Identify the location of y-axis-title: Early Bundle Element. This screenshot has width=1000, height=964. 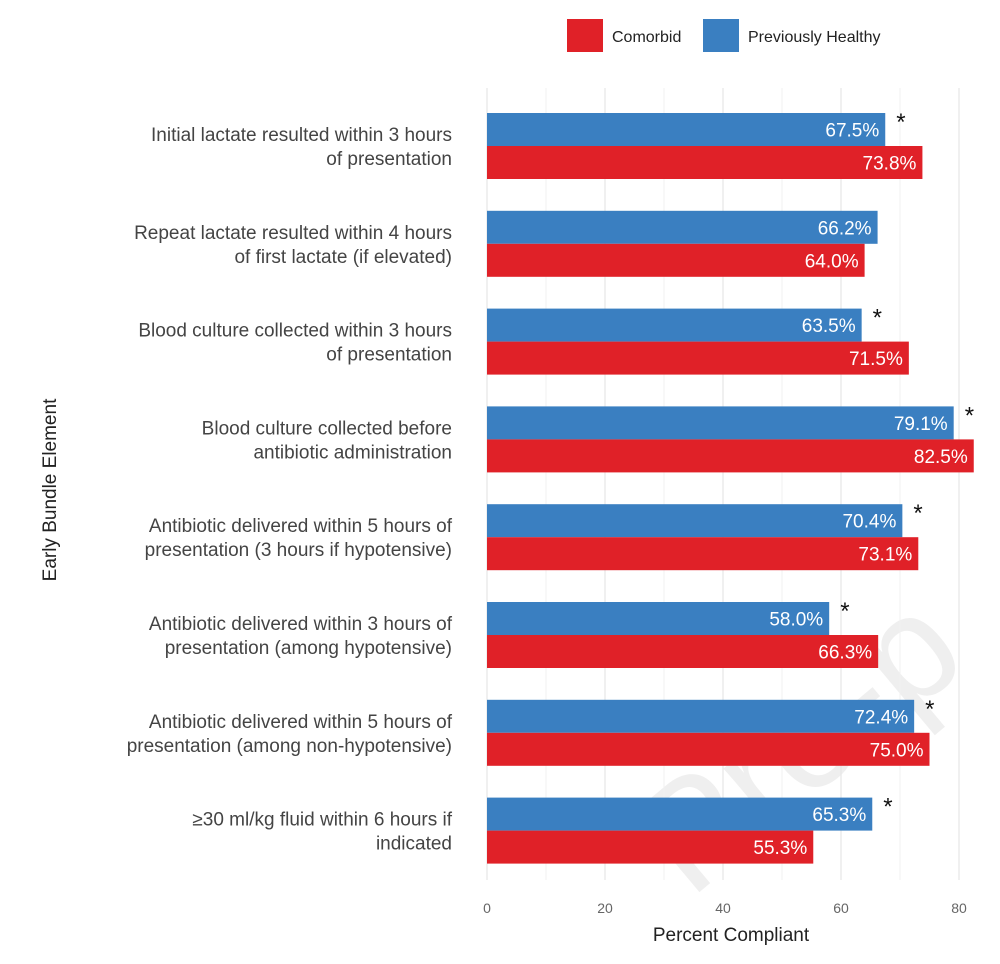
(50, 489).